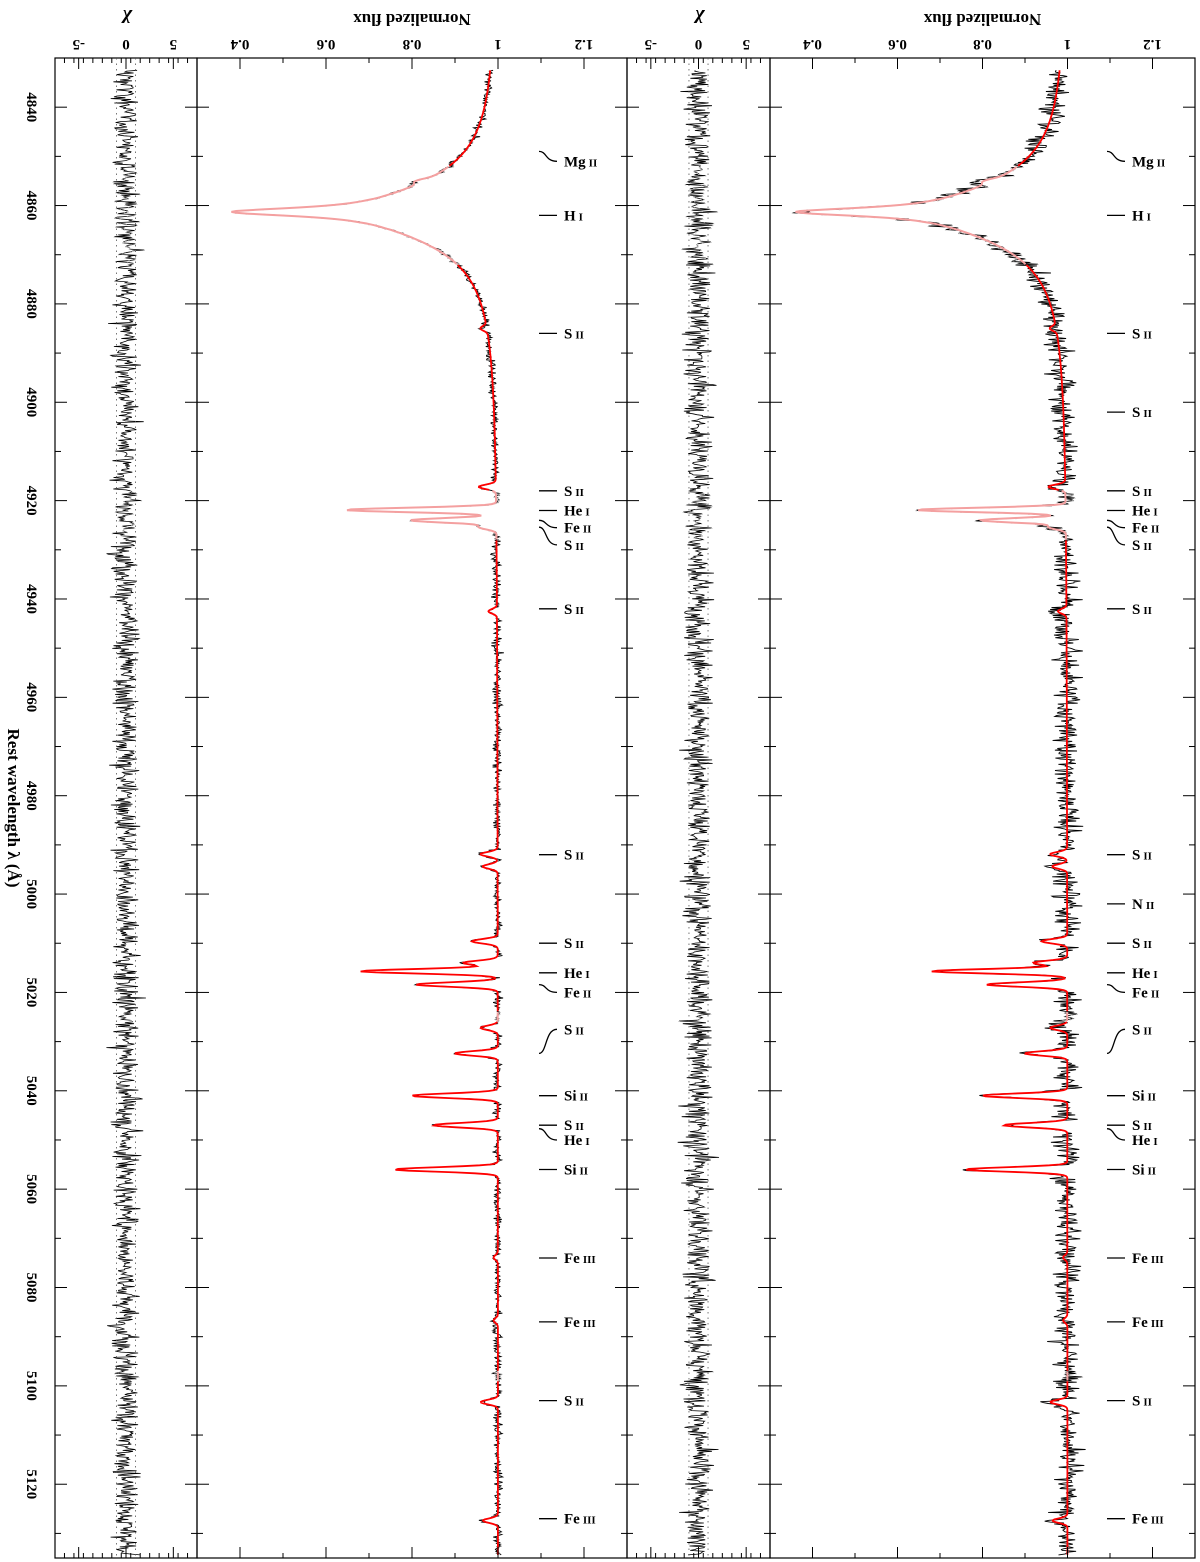 The width and height of the screenshot is (1200, 1562). What do you see at coordinates (812, 44) in the screenshot?
I see `flux-tick-label: 0.4` at bounding box center [812, 44].